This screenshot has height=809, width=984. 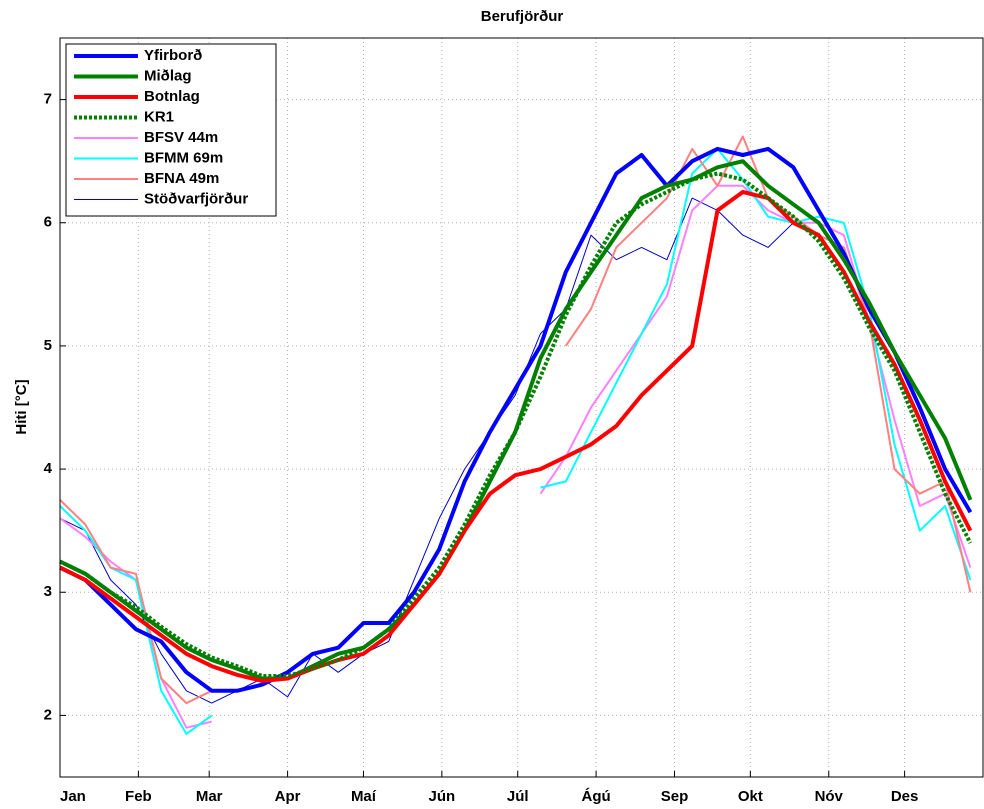 What do you see at coordinates (48, 99) in the screenshot?
I see `y-tick-label: 7` at bounding box center [48, 99].